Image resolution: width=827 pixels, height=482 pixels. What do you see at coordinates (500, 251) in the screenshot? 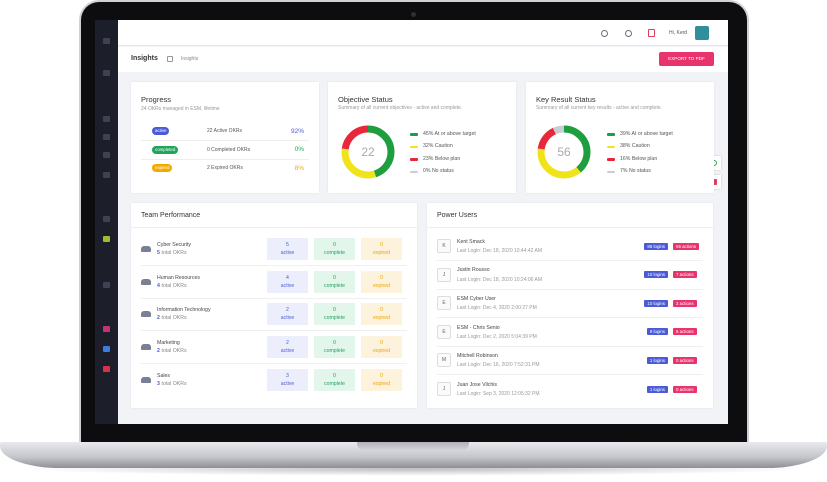
I see `last-login: Last Login: Dec 18, 2020 10:44:42 AM` at bounding box center [500, 251].